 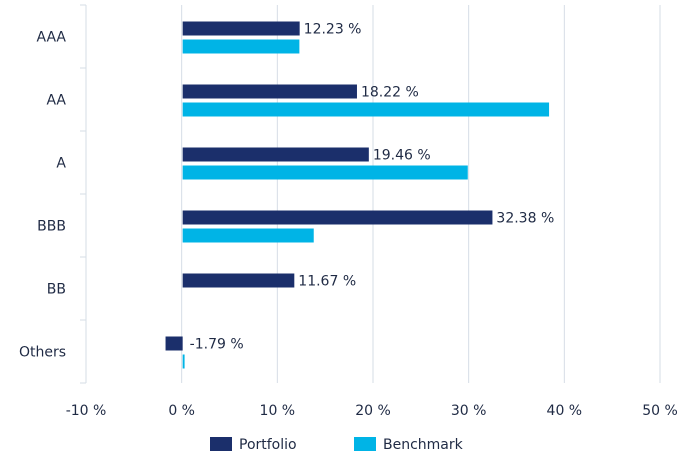 What do you see at coordinates (181, 411) in the screenshot?
I see `x-tick-label: 0 %` at bounding box center [181, 411].